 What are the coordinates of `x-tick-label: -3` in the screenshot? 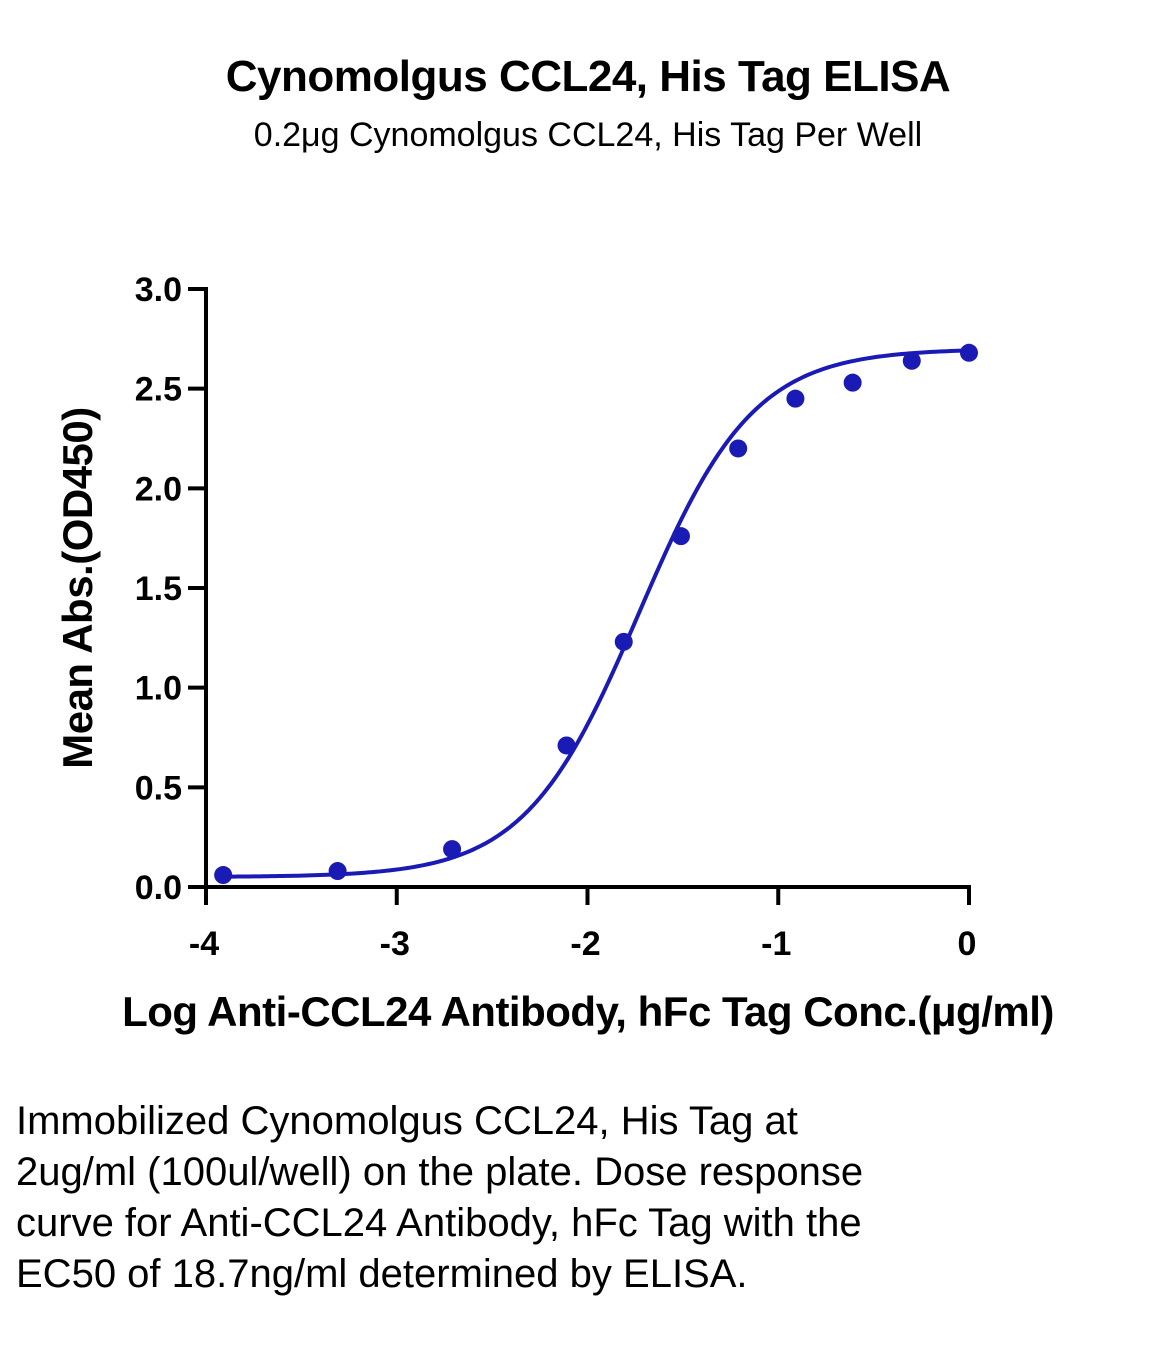 It's located at (395, 944).